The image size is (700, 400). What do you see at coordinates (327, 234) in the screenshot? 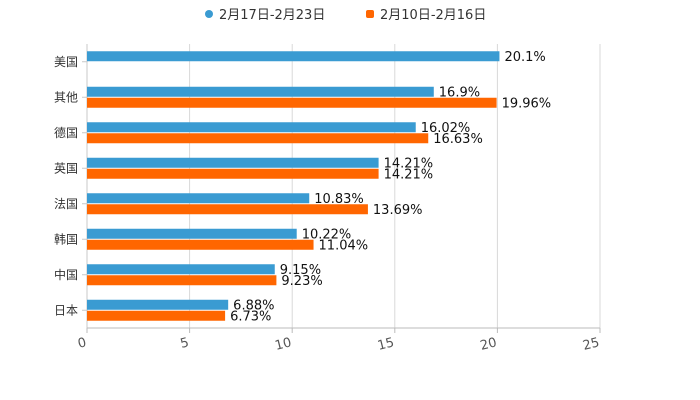
I see `data-label-series1-5: 10.22%` at bounding box center [327, 234].